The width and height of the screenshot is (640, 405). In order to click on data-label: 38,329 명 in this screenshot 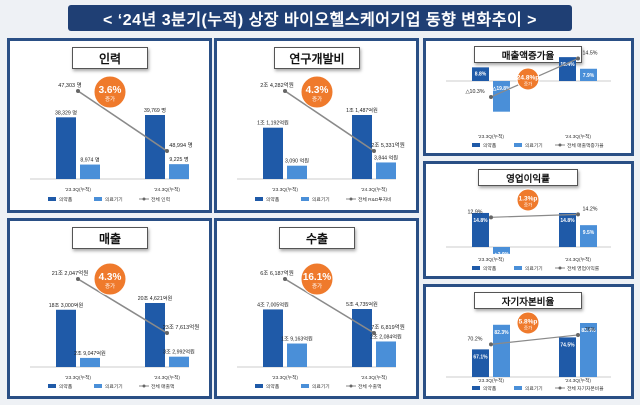, I will do `click(66, 112)`.